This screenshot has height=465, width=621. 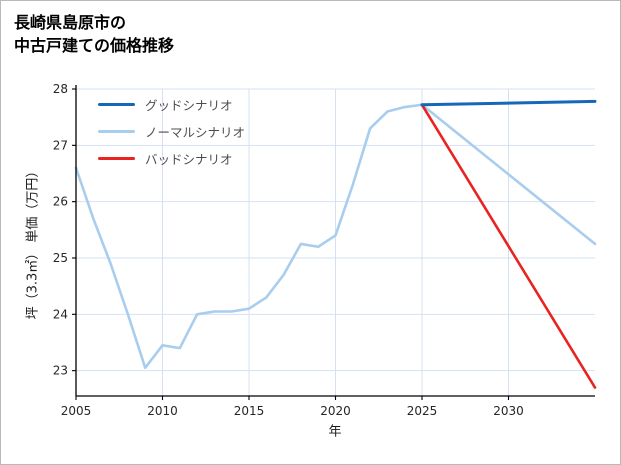 What do you see at coordinates (70, 22) in the screenshot?
I see `chart-title-line1: 長崎県島原市の` at bounding box center [70, 22].